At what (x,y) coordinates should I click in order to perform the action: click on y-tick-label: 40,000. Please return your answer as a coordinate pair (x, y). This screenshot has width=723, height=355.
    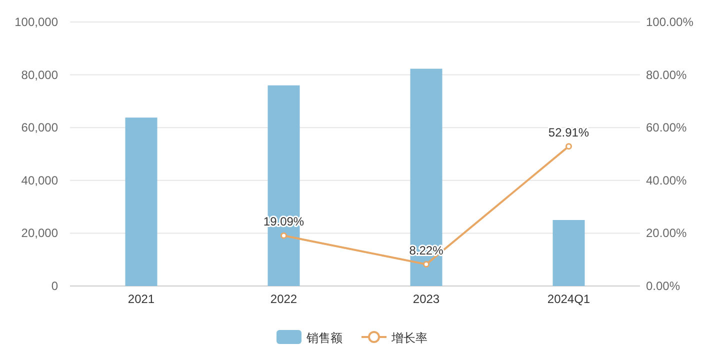
    Looking at the image, I should click on (39, 180).